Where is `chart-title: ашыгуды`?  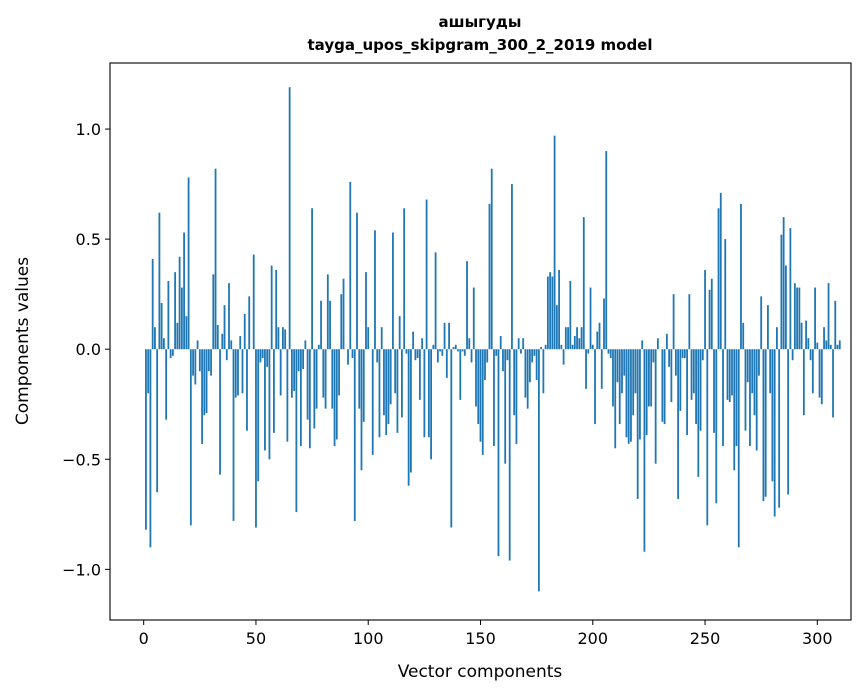 chart-title: ашыгуды is located at coordinates (480, 22).